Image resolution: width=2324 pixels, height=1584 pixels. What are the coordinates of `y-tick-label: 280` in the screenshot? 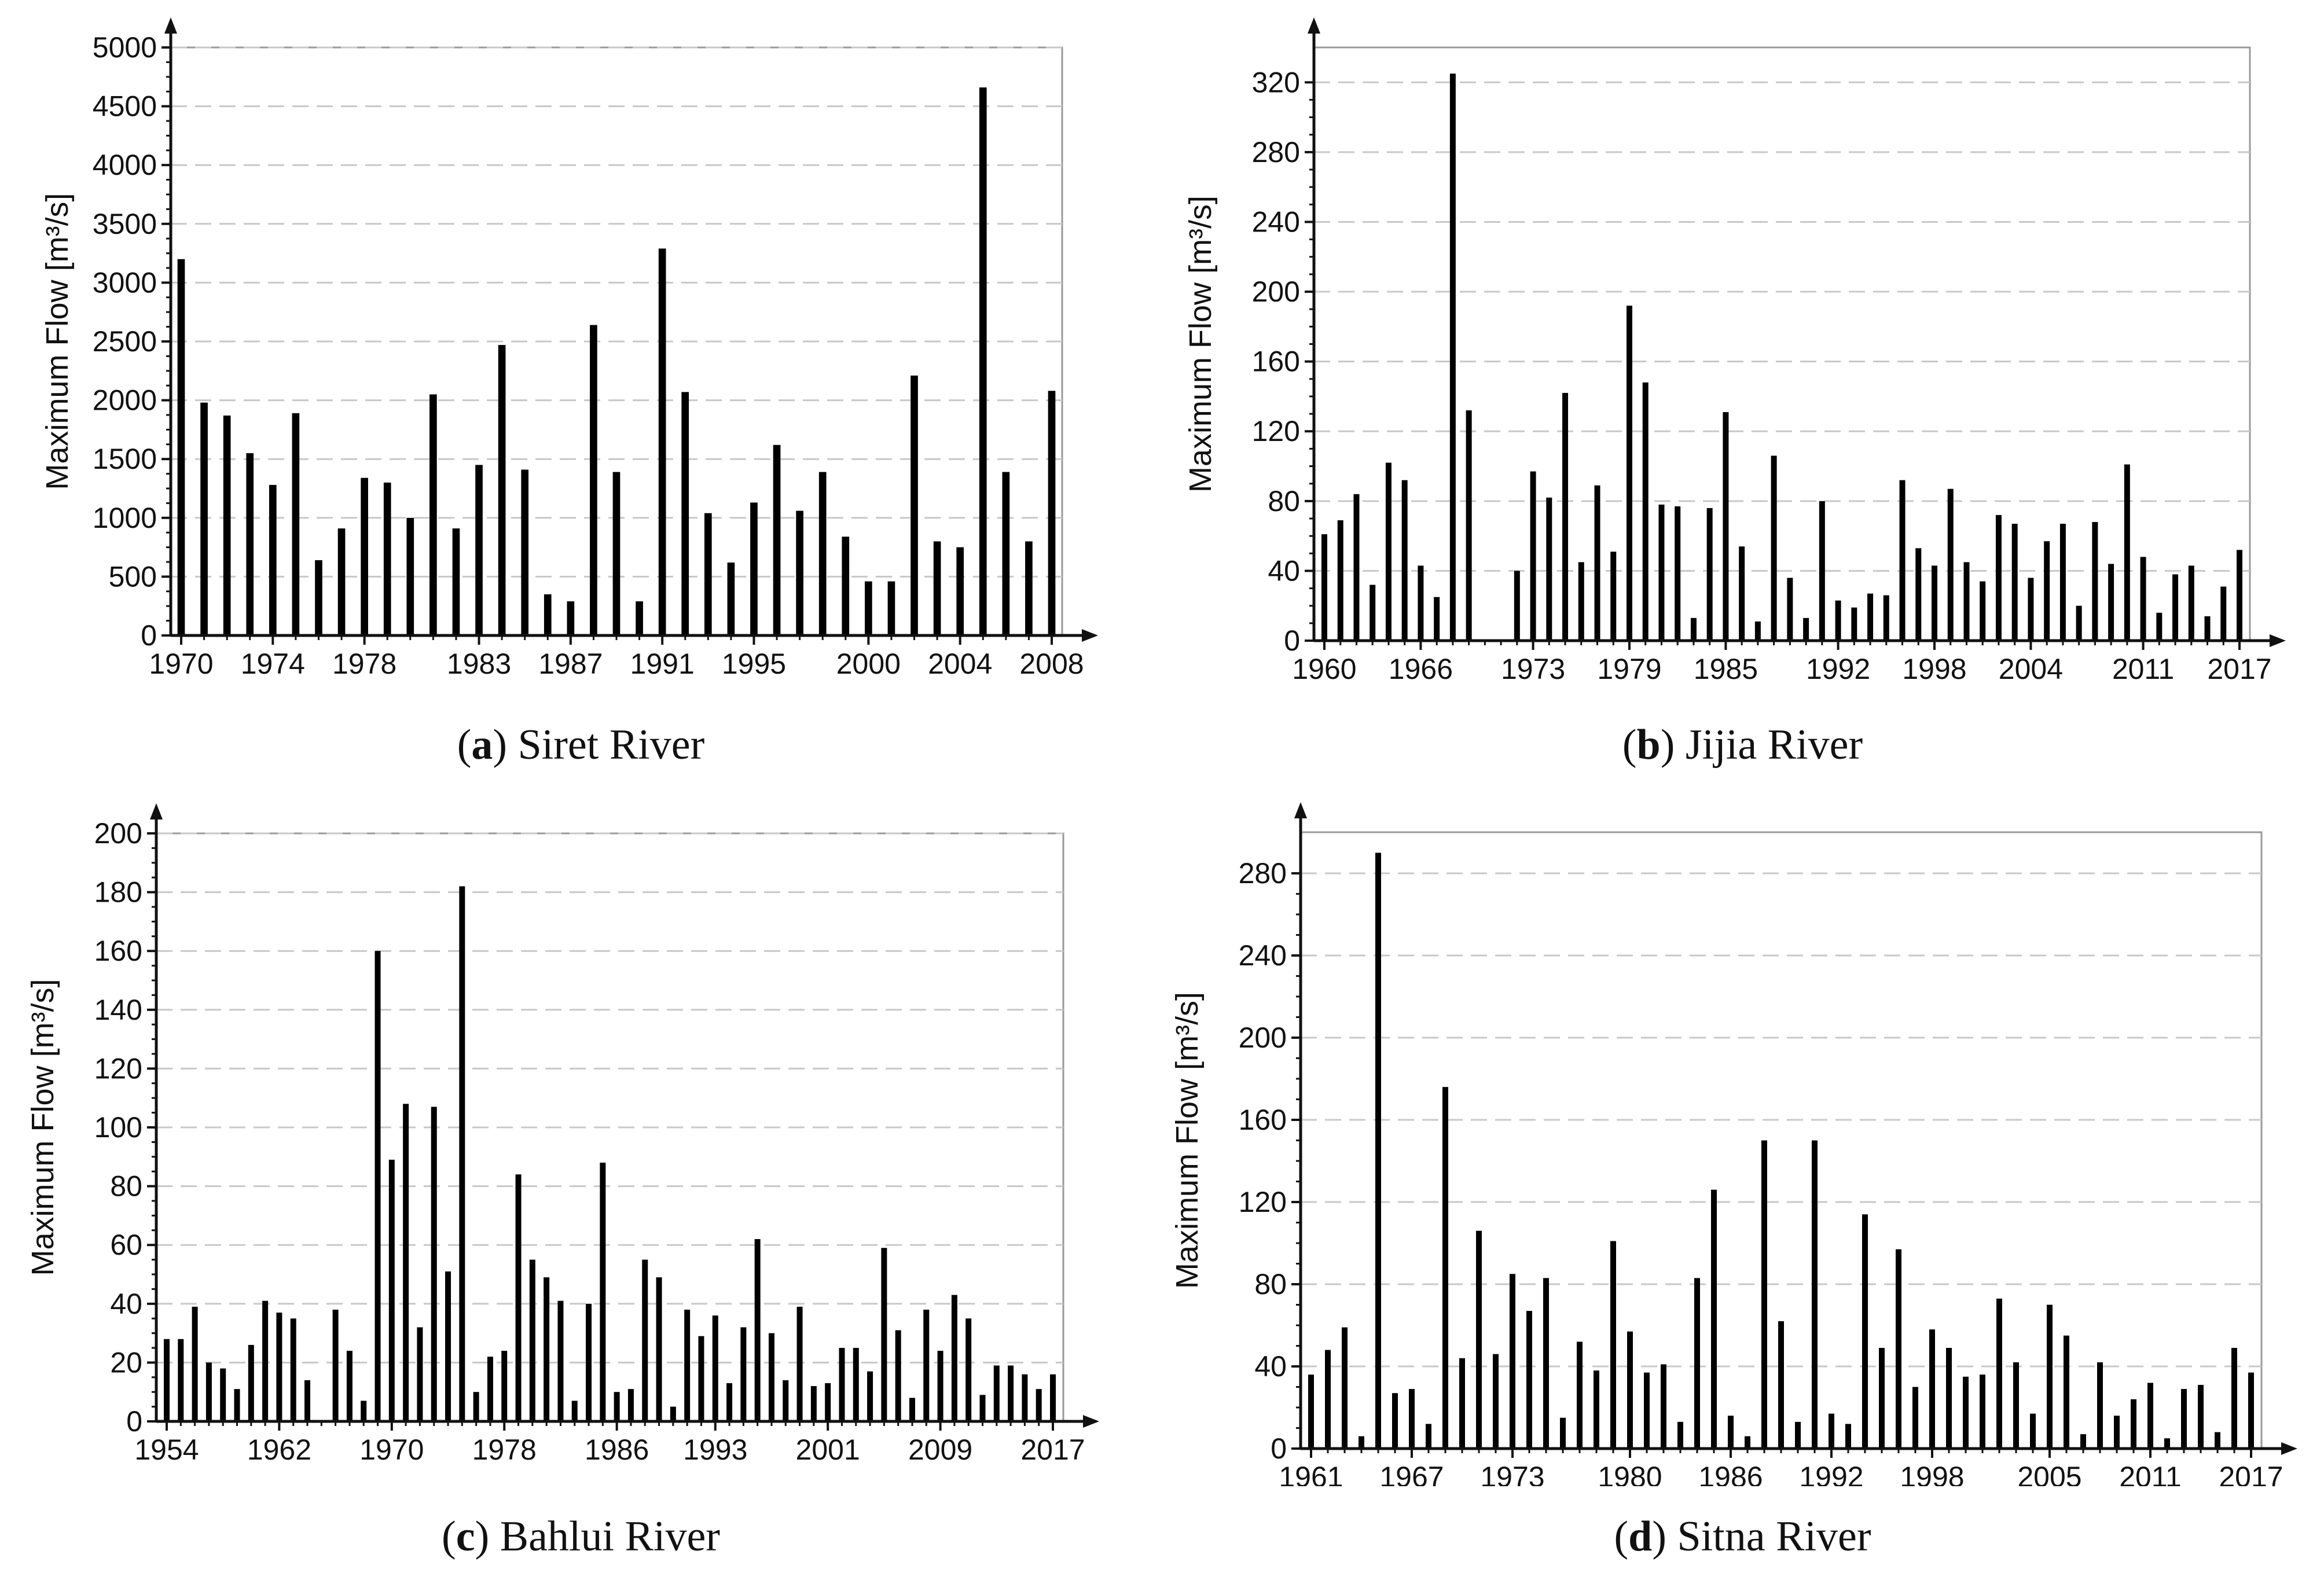 It's located at (1276, 152).